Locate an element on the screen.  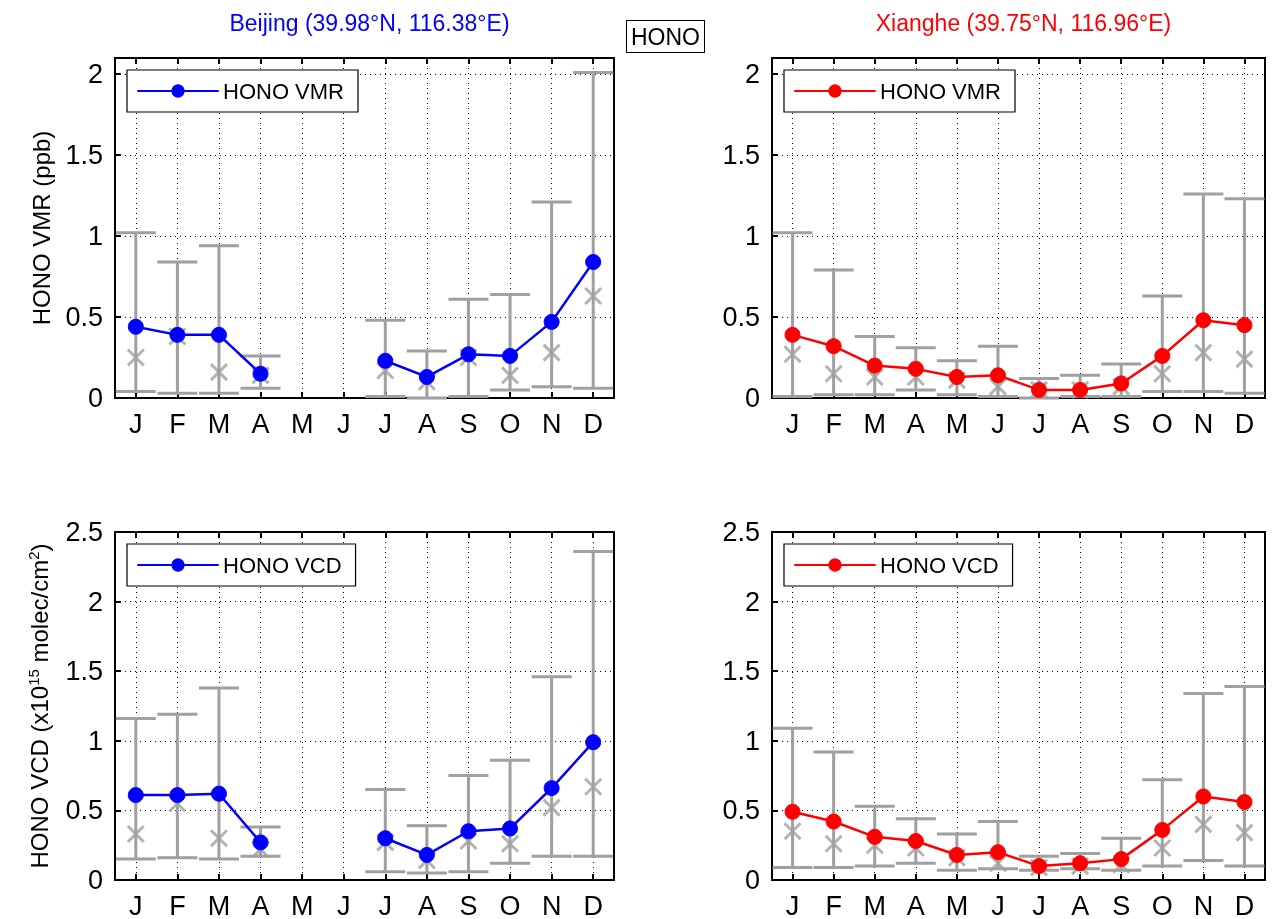
y-axis-title: HONO VMR (ppb) is located at coordinates (41, 228).